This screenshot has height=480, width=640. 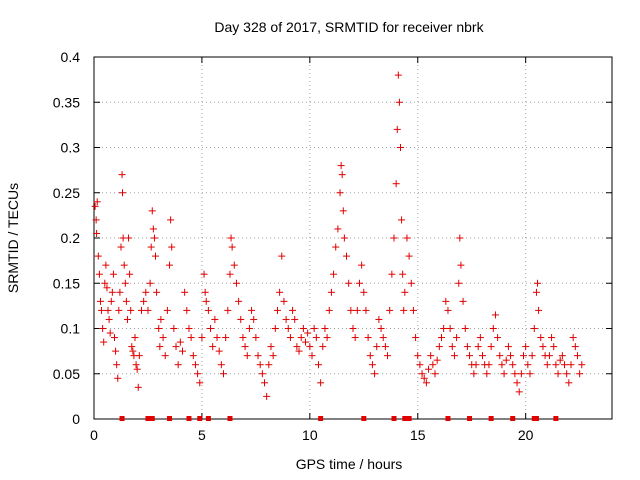 I want to click on x-axis-label: GPS time / hours, so click(x=349, y=464).